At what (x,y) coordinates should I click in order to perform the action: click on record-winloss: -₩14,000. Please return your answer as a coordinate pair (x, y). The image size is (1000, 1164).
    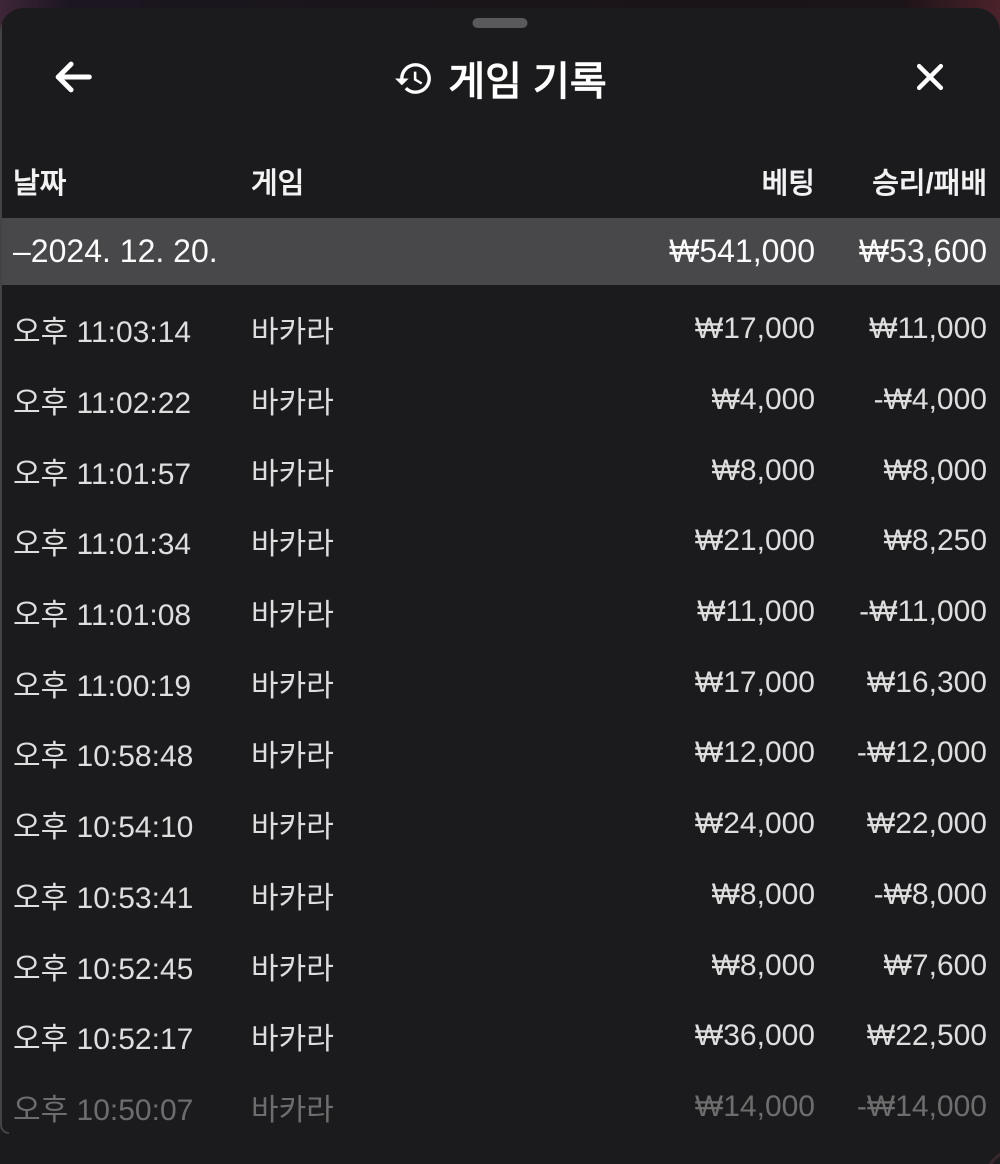
    Looking at the image, I should click on (921, 1106).